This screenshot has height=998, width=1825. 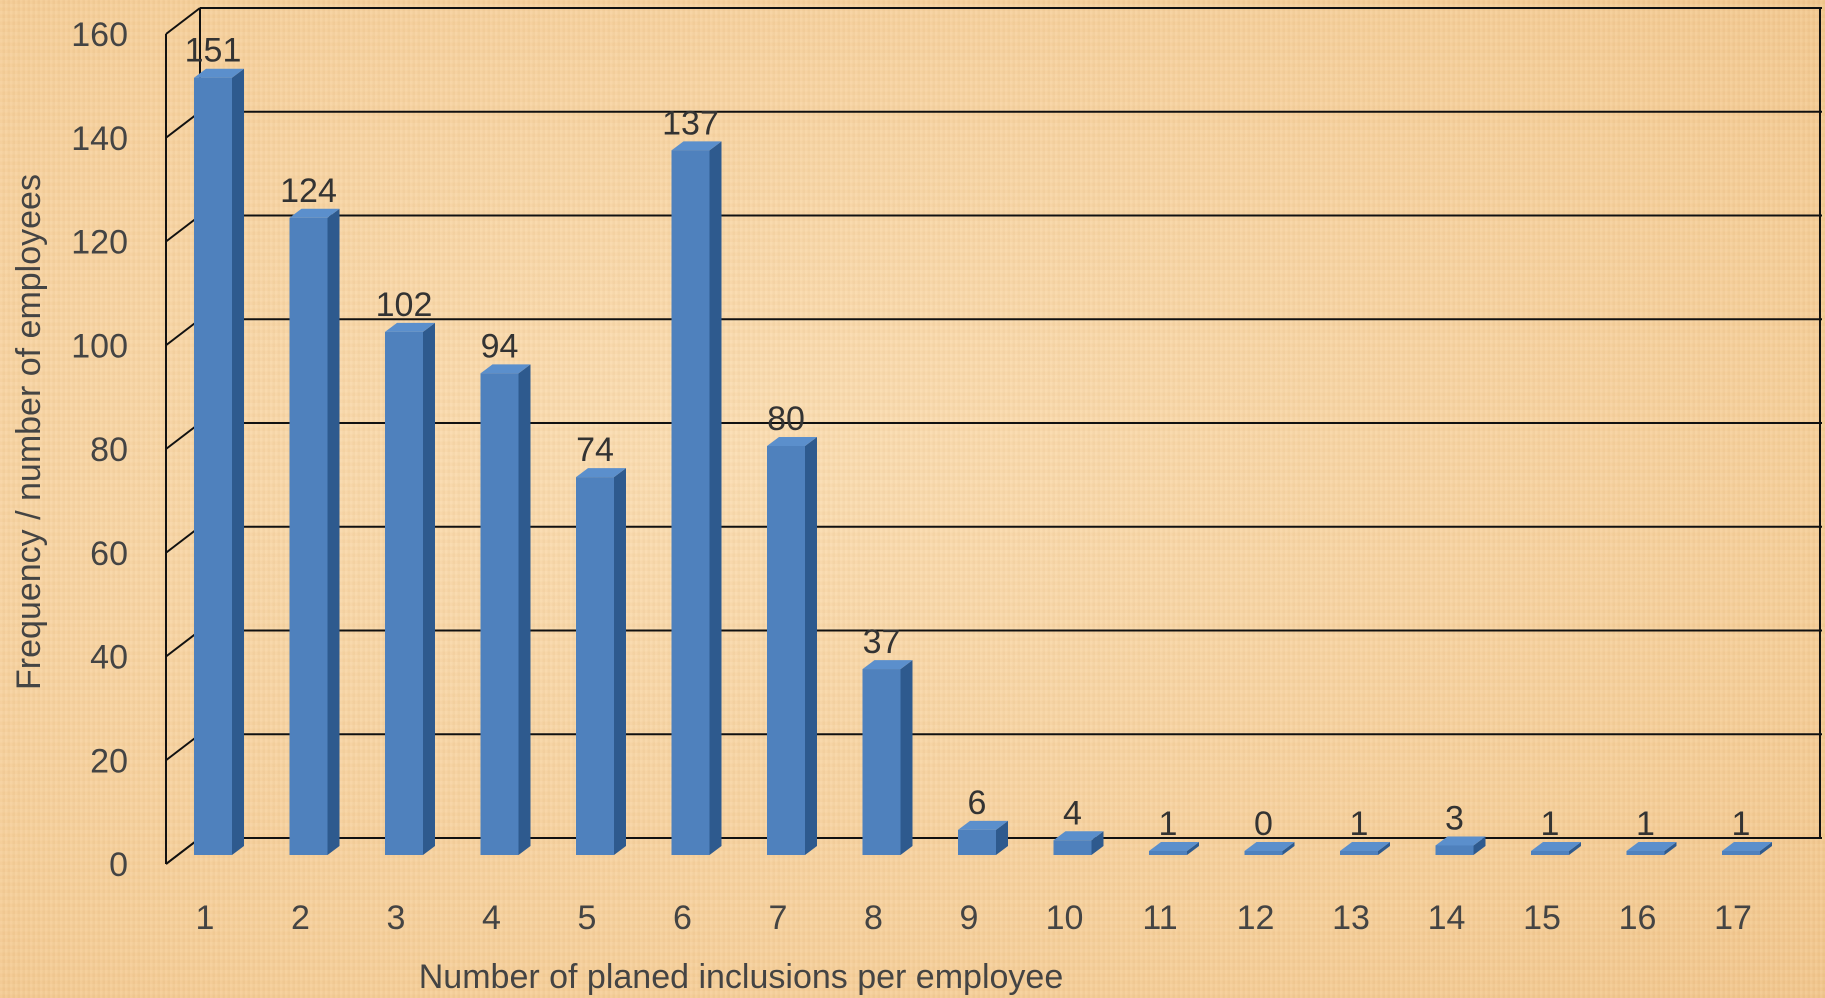 What do you see at coordinates (109, 450) in the screenshot?
I see `y-tick-label: 80` at bounding box center [109, 450].